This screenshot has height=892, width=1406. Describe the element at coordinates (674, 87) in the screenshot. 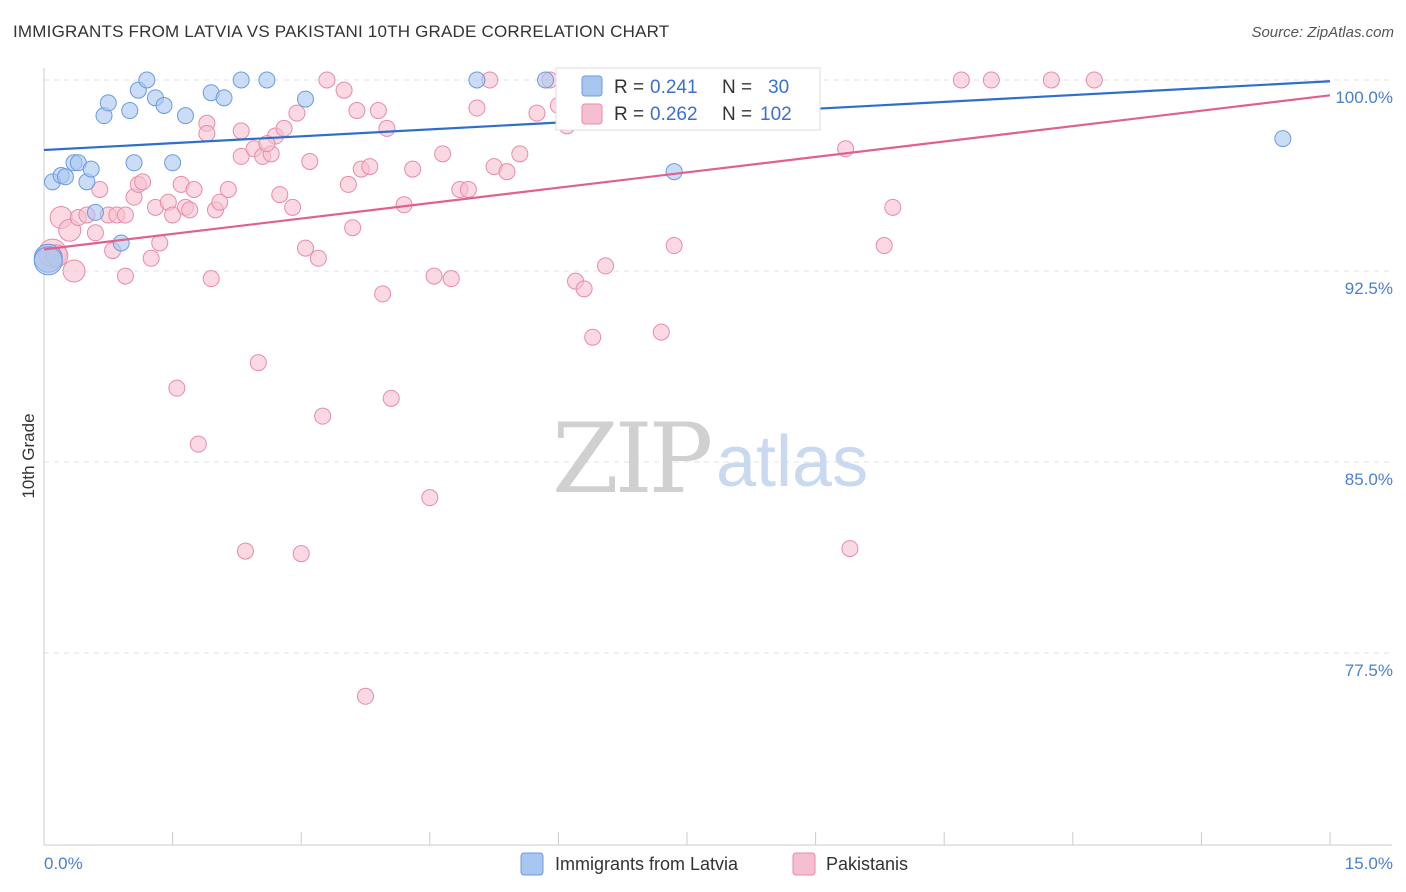

I see `legend-r-value-latvia: 0.241` at that location.